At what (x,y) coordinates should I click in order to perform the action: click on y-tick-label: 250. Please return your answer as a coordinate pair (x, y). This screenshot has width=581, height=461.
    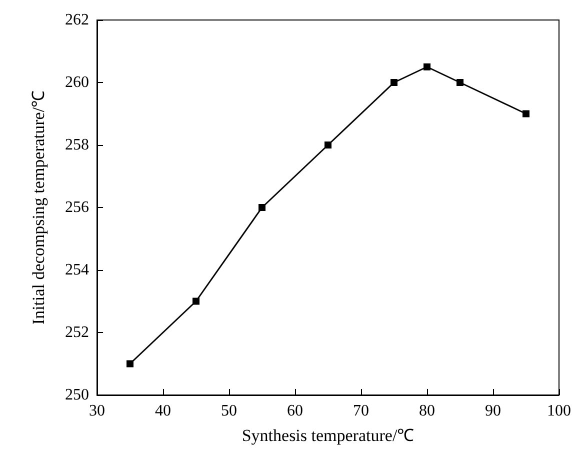
    Looking at the image, I should click on (77, 395).